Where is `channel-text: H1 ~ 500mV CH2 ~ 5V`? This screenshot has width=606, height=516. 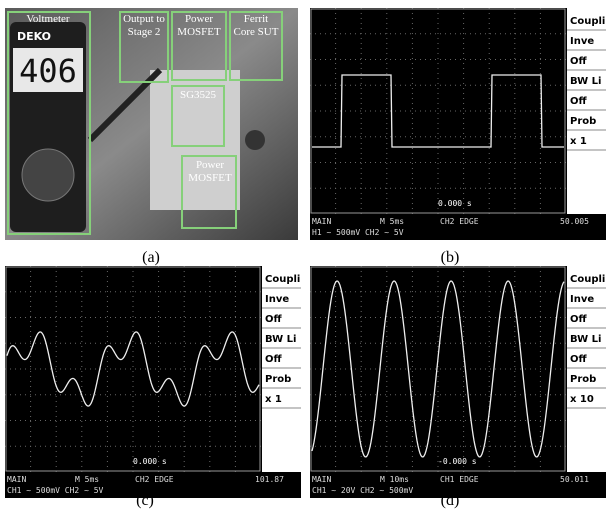 channel-text: H1 ~ 500mV CH2 ~ 5V is located at coordinates (358, 232).